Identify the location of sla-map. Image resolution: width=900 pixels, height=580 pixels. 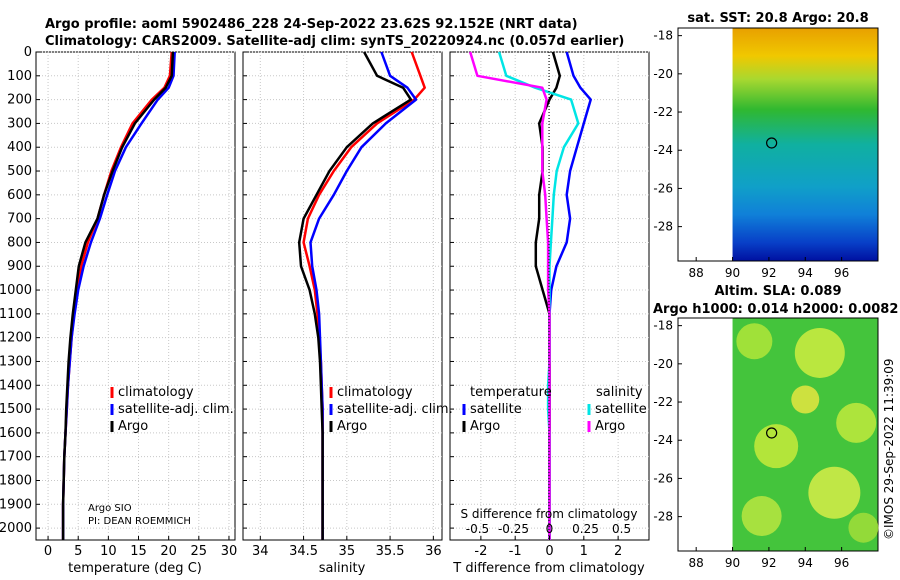
(778, 434).